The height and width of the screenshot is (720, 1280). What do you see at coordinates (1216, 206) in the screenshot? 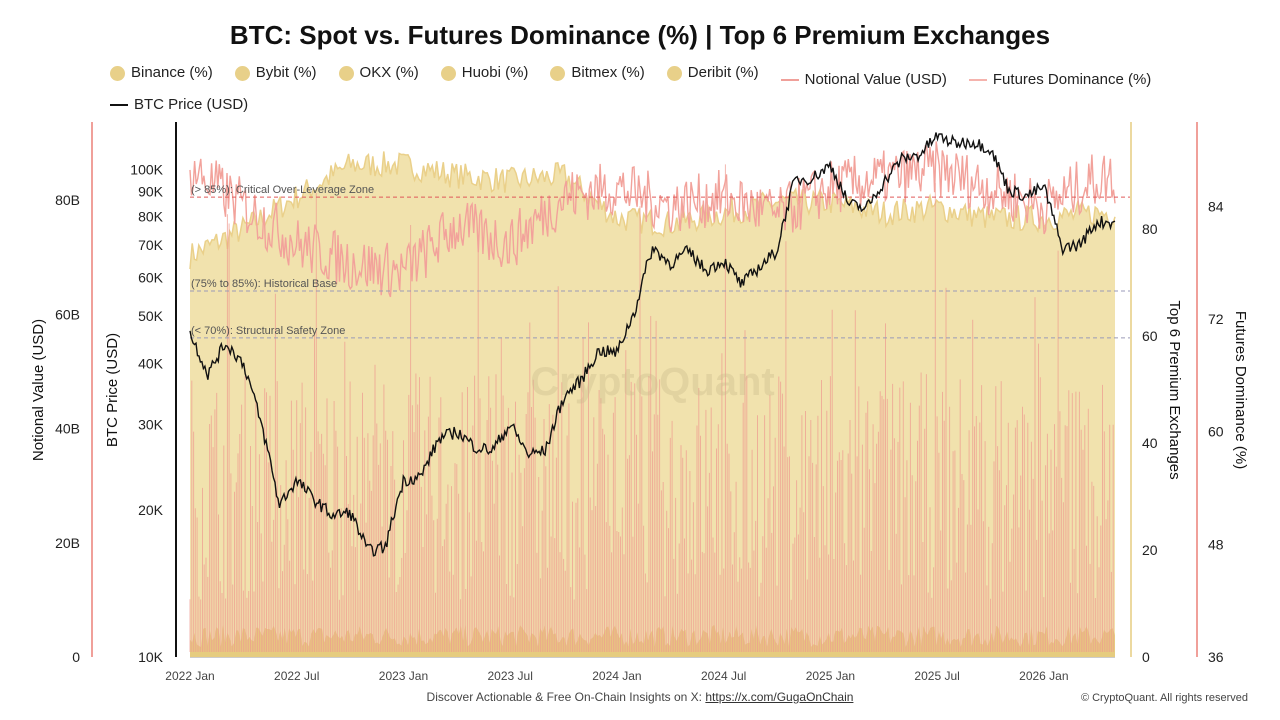
I see `dominance-tick: 84` at bounding box center [1216, 206].